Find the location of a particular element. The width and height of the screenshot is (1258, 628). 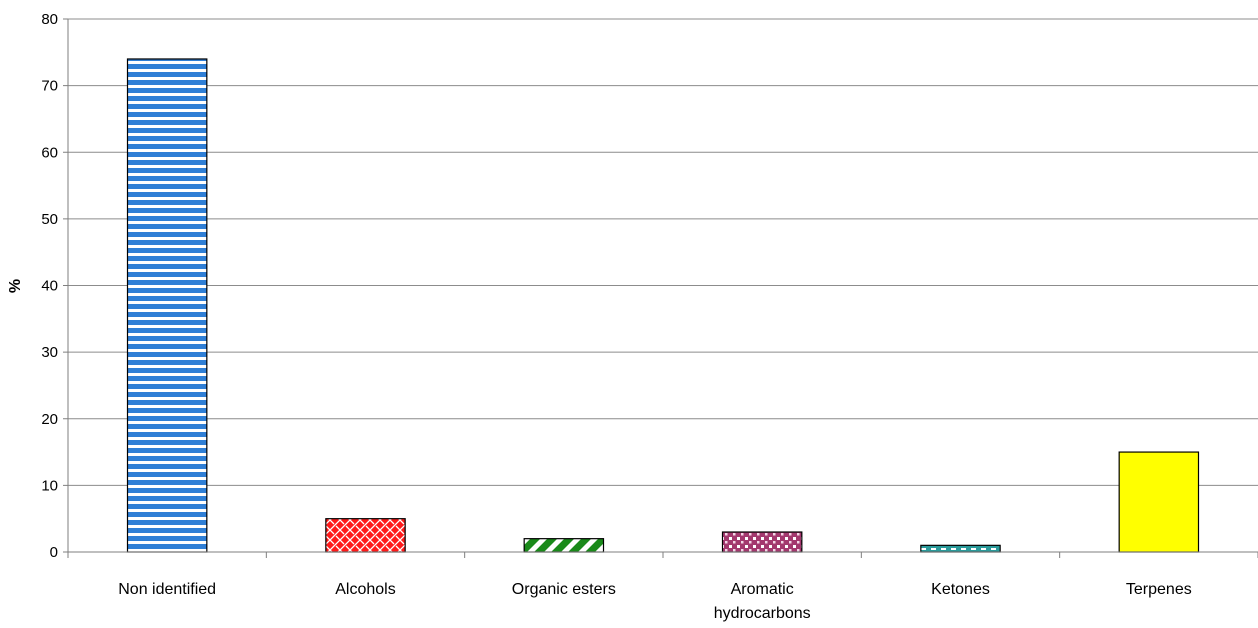

y-tick-label: 40 is located at coordinates (49, 286).